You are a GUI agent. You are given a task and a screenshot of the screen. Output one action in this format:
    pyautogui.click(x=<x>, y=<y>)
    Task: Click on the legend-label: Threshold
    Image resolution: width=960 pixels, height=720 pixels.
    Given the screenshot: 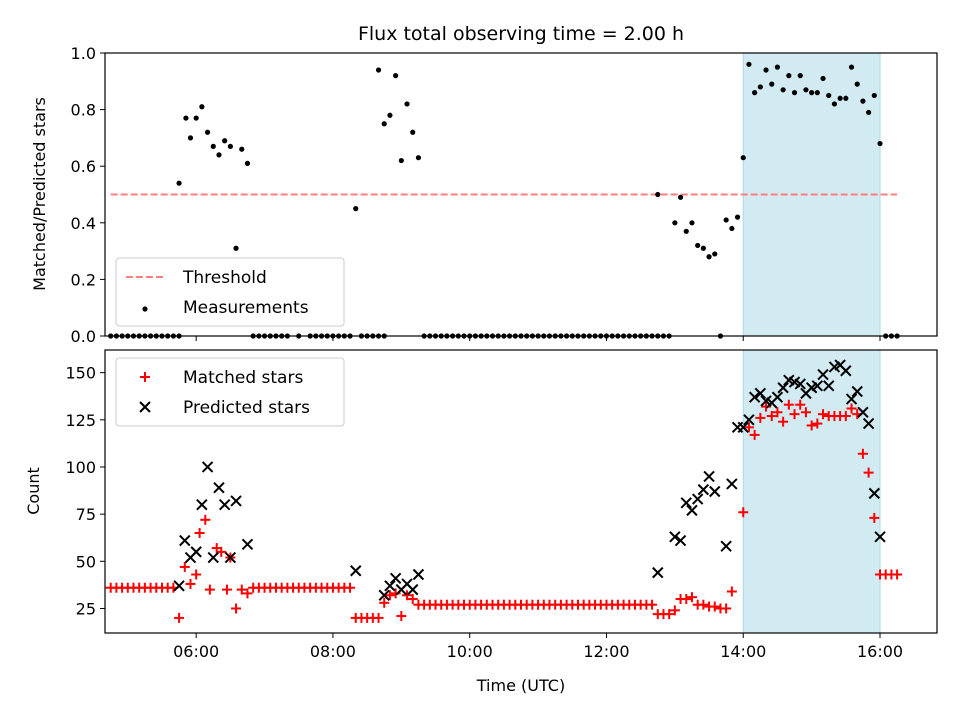 What is the action you would take?
    pyautogui.click(x=224, y=278)
    